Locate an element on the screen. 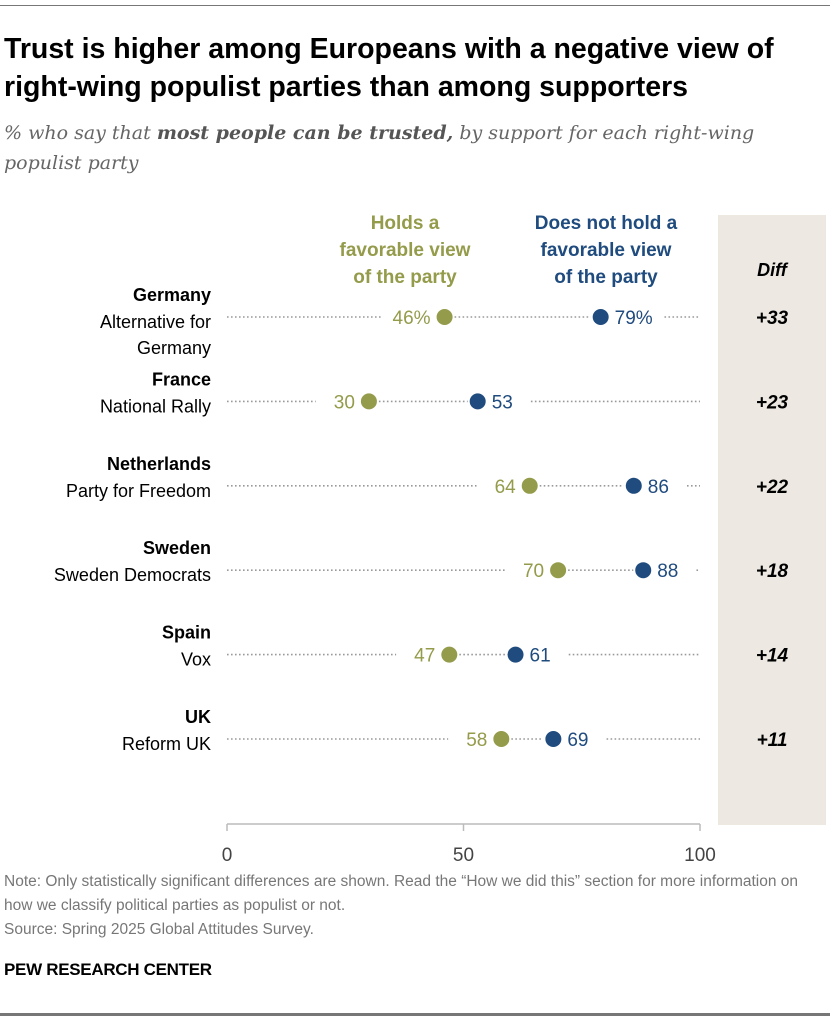 The width and height of the screenshot is (840, 1024). party-label: Party for Freedom is located at coordinates (138, 491).